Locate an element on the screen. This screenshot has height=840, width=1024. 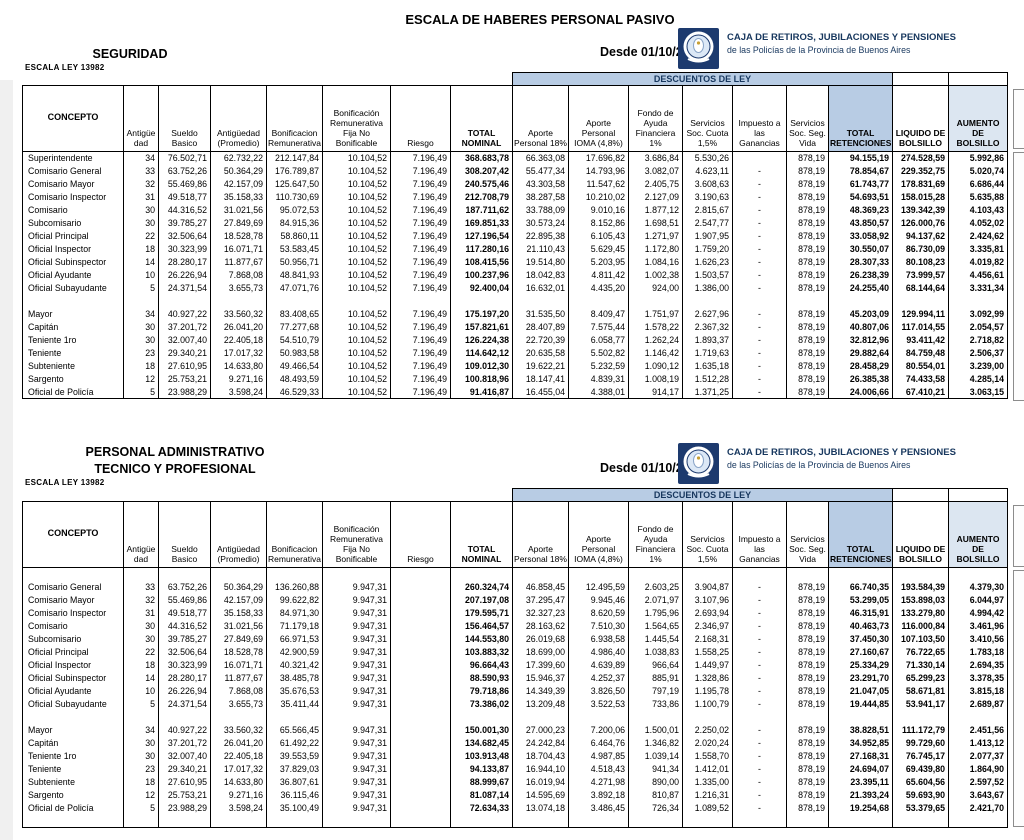
value-cell: 126.000,76 is located at coordinates (921, 223).